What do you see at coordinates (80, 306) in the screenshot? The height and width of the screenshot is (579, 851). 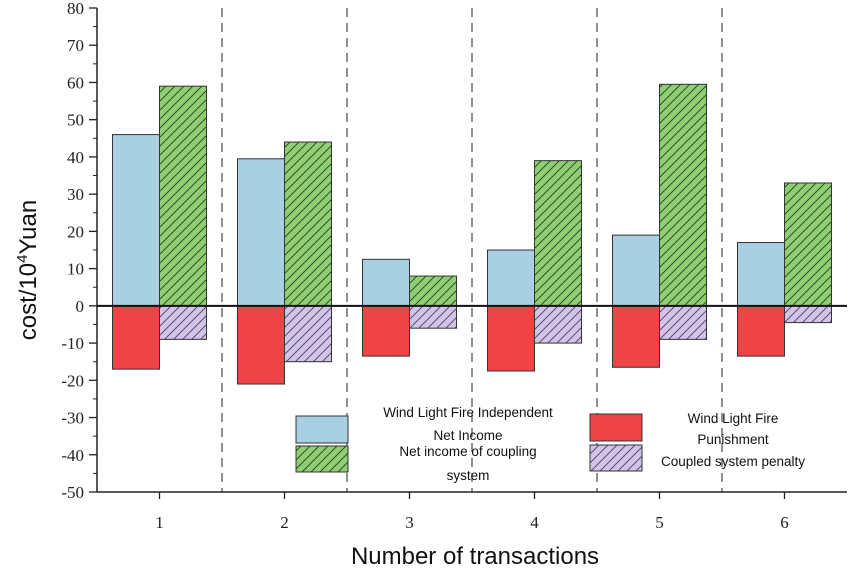 I see `y-tick-label: 0` at bounding box center [80, 306].